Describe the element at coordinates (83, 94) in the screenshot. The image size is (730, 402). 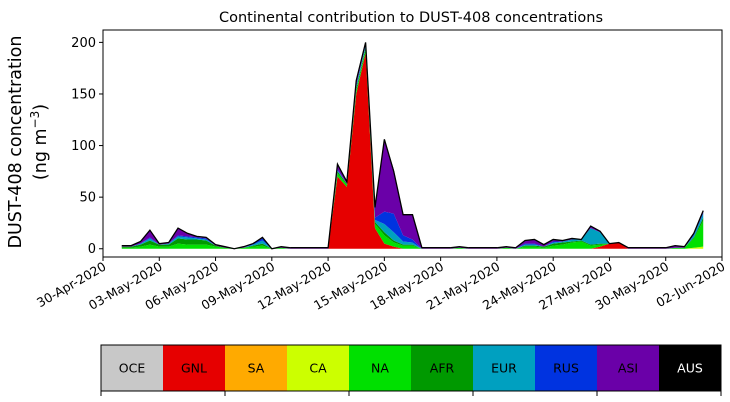
I see `y-tick-label: 150` at that location.